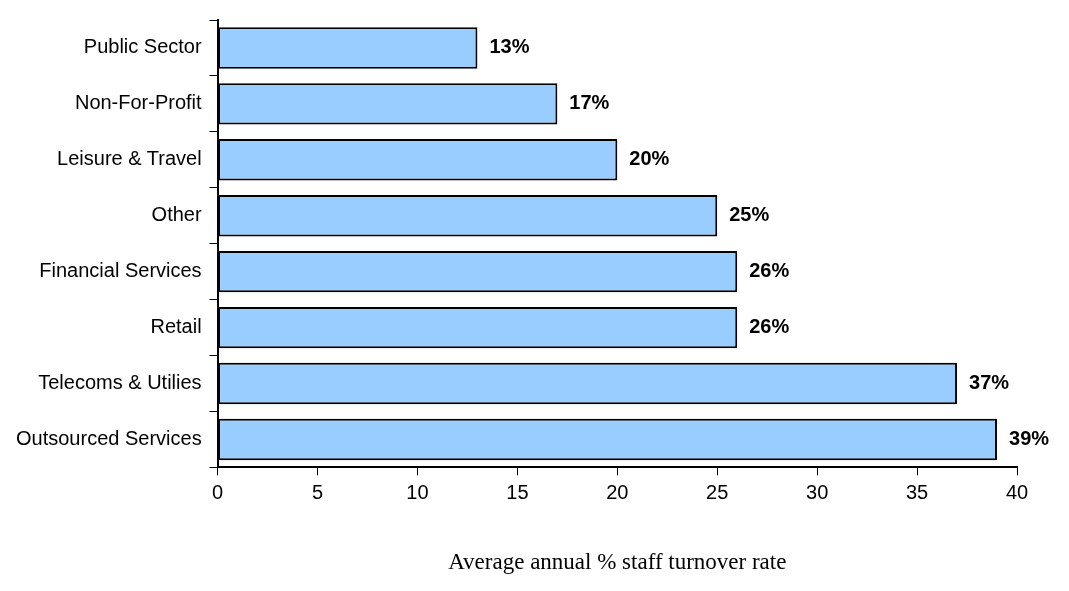 The image size is (1069, 591). What do you see at coordinates (1029, 437) in the screenshot?
I see `data-label: 39%` at bounding box center [1029, 437].